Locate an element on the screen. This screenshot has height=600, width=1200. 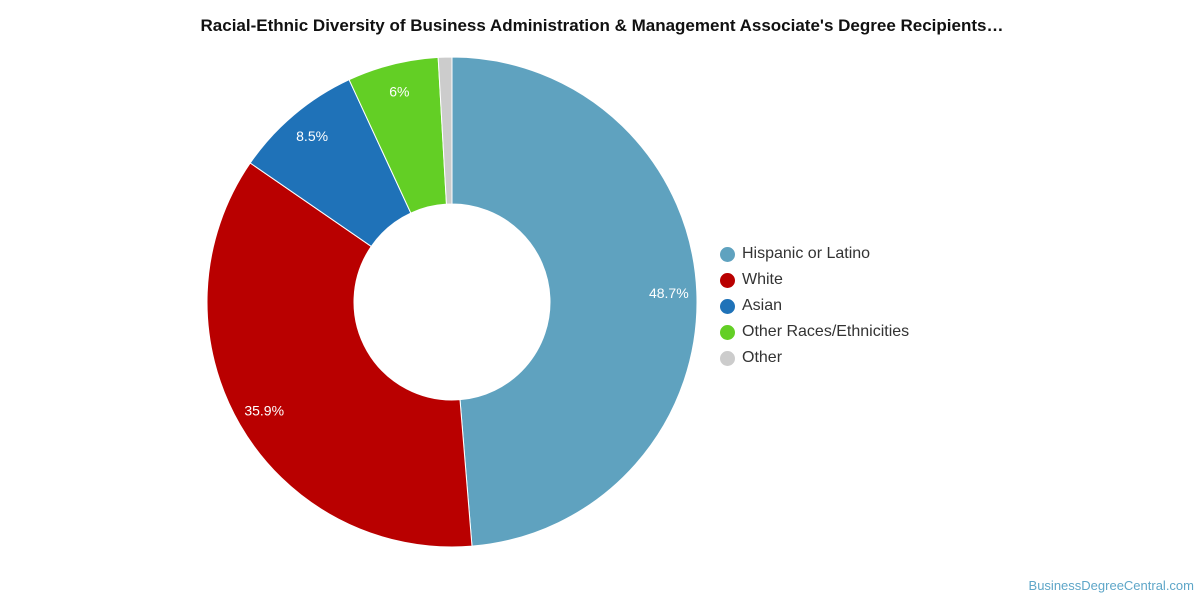
slice-value-label: 6% is located at coordinates (399, 91).